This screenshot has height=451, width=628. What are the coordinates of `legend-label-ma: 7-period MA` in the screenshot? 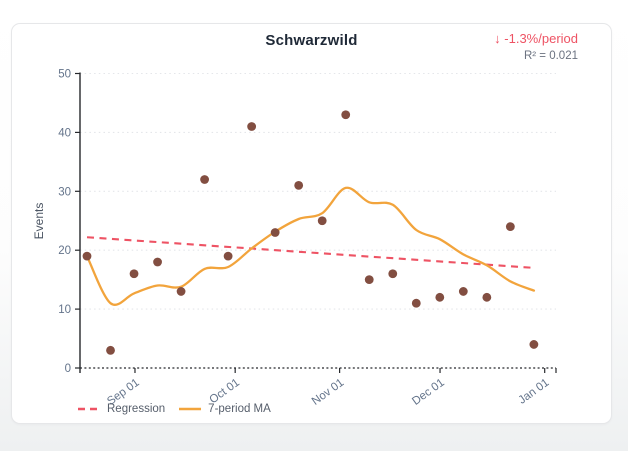 It's located at (239, 409).